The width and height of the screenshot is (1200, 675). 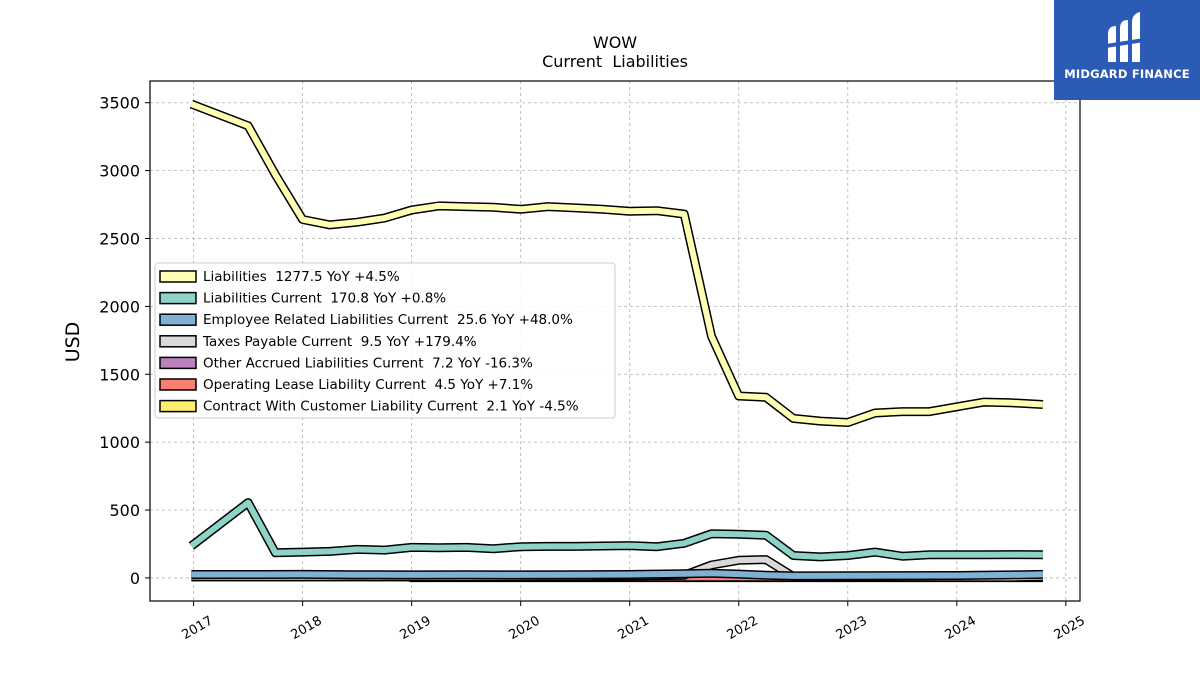 What do you see at coordinates (525, 628) in the screenshot?
I see `x-tick-label: 2020` at bounding box center [525, 628].